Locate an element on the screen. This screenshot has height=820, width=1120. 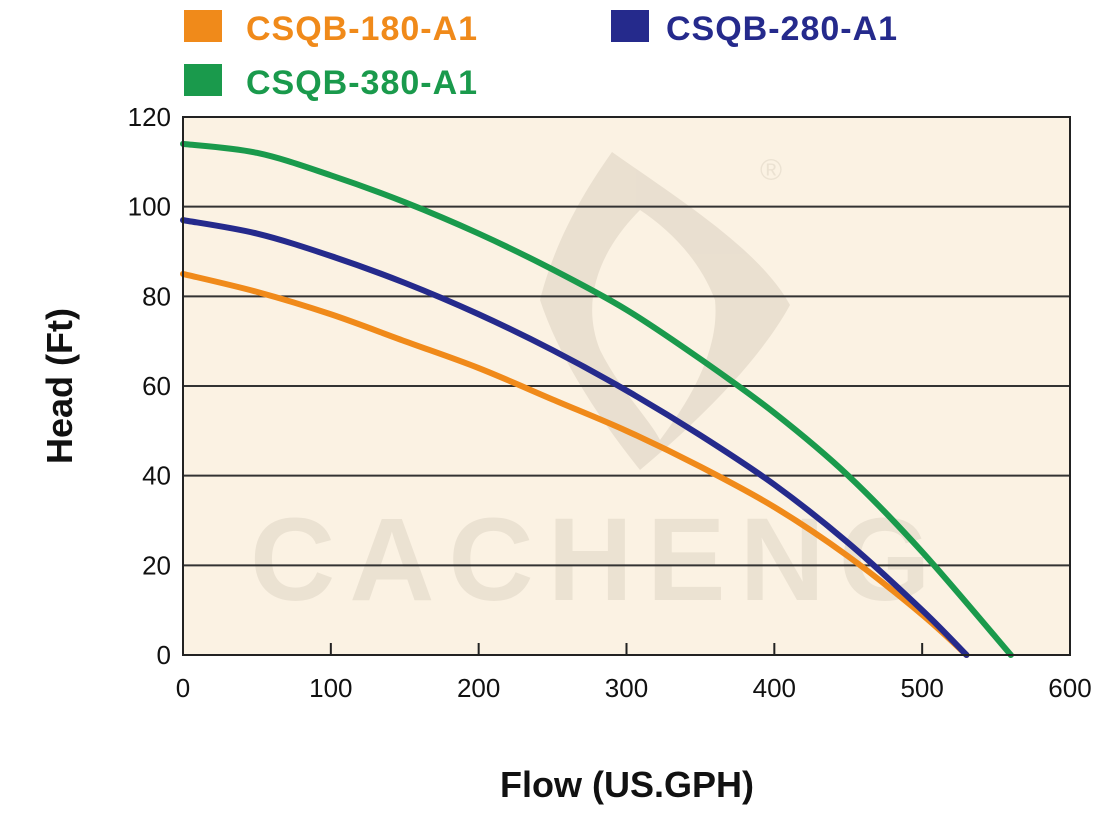
x-tick-label: 300 is located at coordinates (626, 688).